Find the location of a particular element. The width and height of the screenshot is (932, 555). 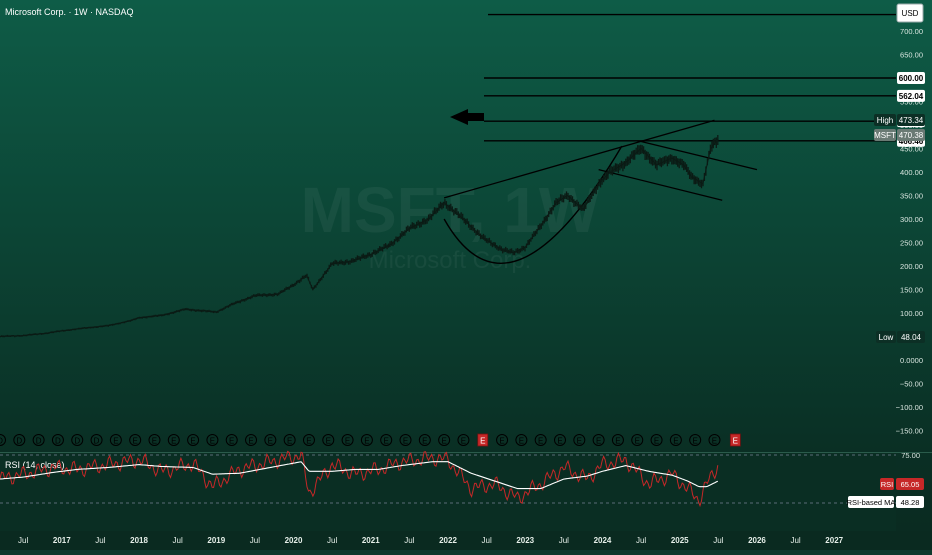

x-tick-label: 2020 is located at coordinates (294, 540).